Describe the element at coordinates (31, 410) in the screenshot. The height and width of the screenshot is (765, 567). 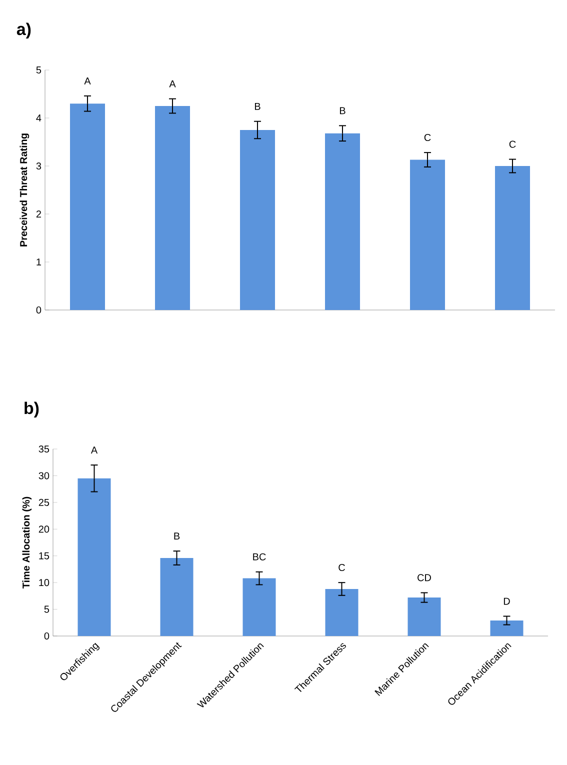
I see `chart-title: b)` at that location.